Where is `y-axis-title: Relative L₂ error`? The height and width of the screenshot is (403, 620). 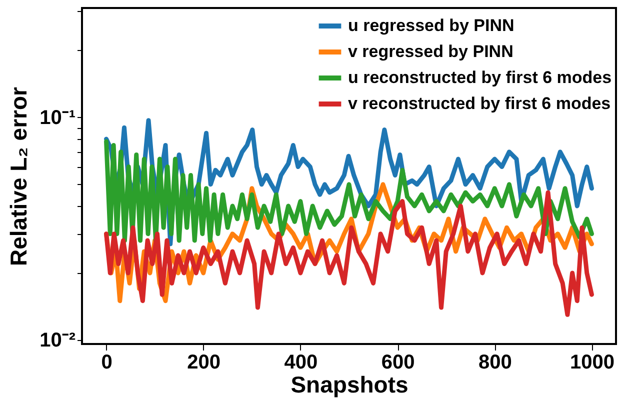 y-axis-title: Relative L₂ error is located at coordinates (19, 176).